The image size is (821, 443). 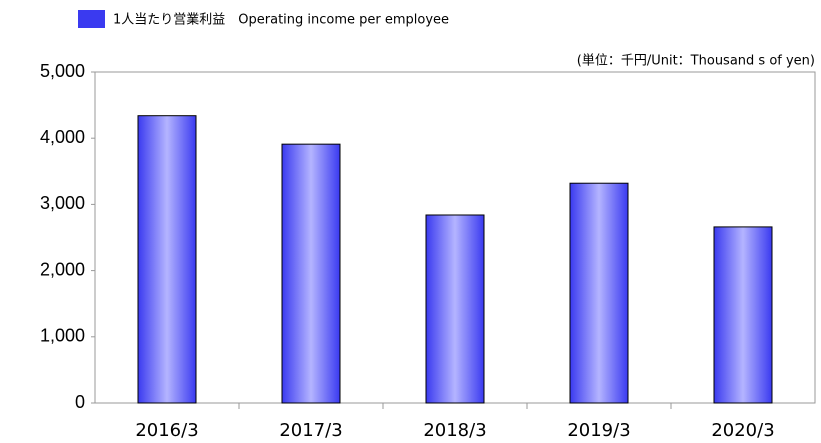 What do you see at coordinates (742, 430) in the screenshot?
I see `x-tick-label: 2020/3` at bounding box center [742, 430].